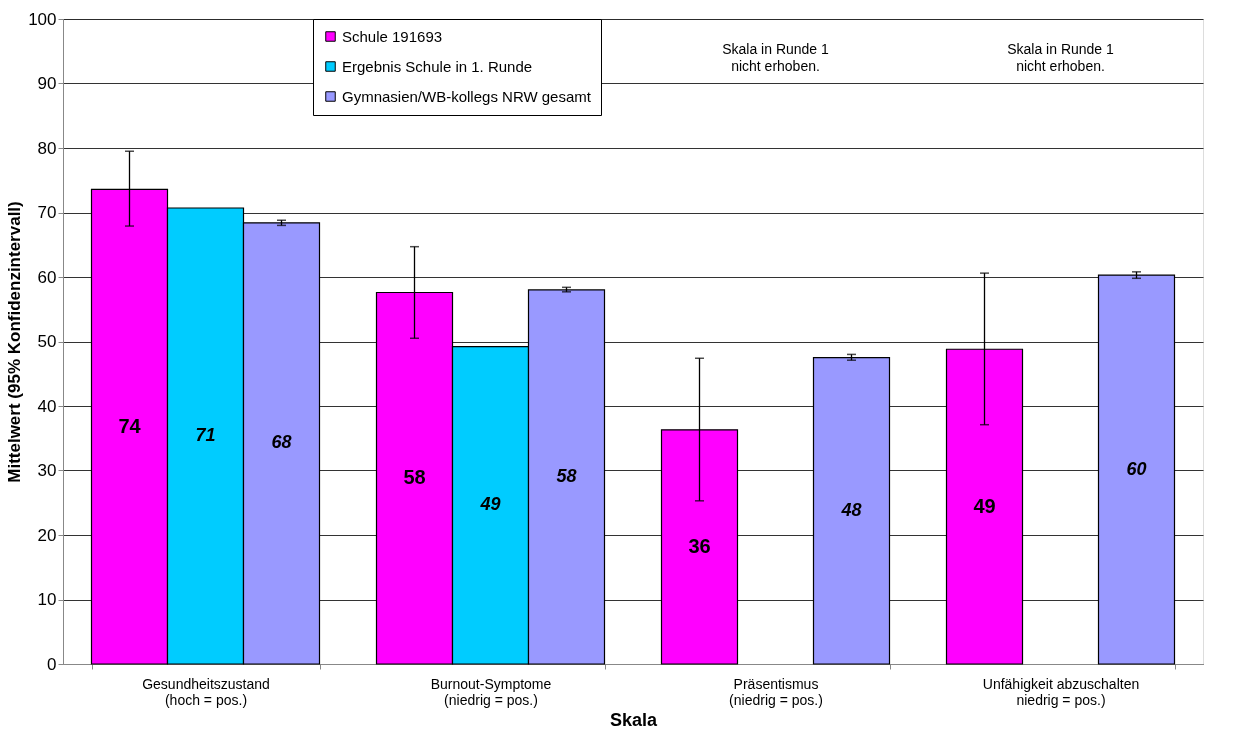 Image resolution: width=1242 pixels, height=742 pixels. I want to click on legend-label: Schule 191693, so click(392, 36).